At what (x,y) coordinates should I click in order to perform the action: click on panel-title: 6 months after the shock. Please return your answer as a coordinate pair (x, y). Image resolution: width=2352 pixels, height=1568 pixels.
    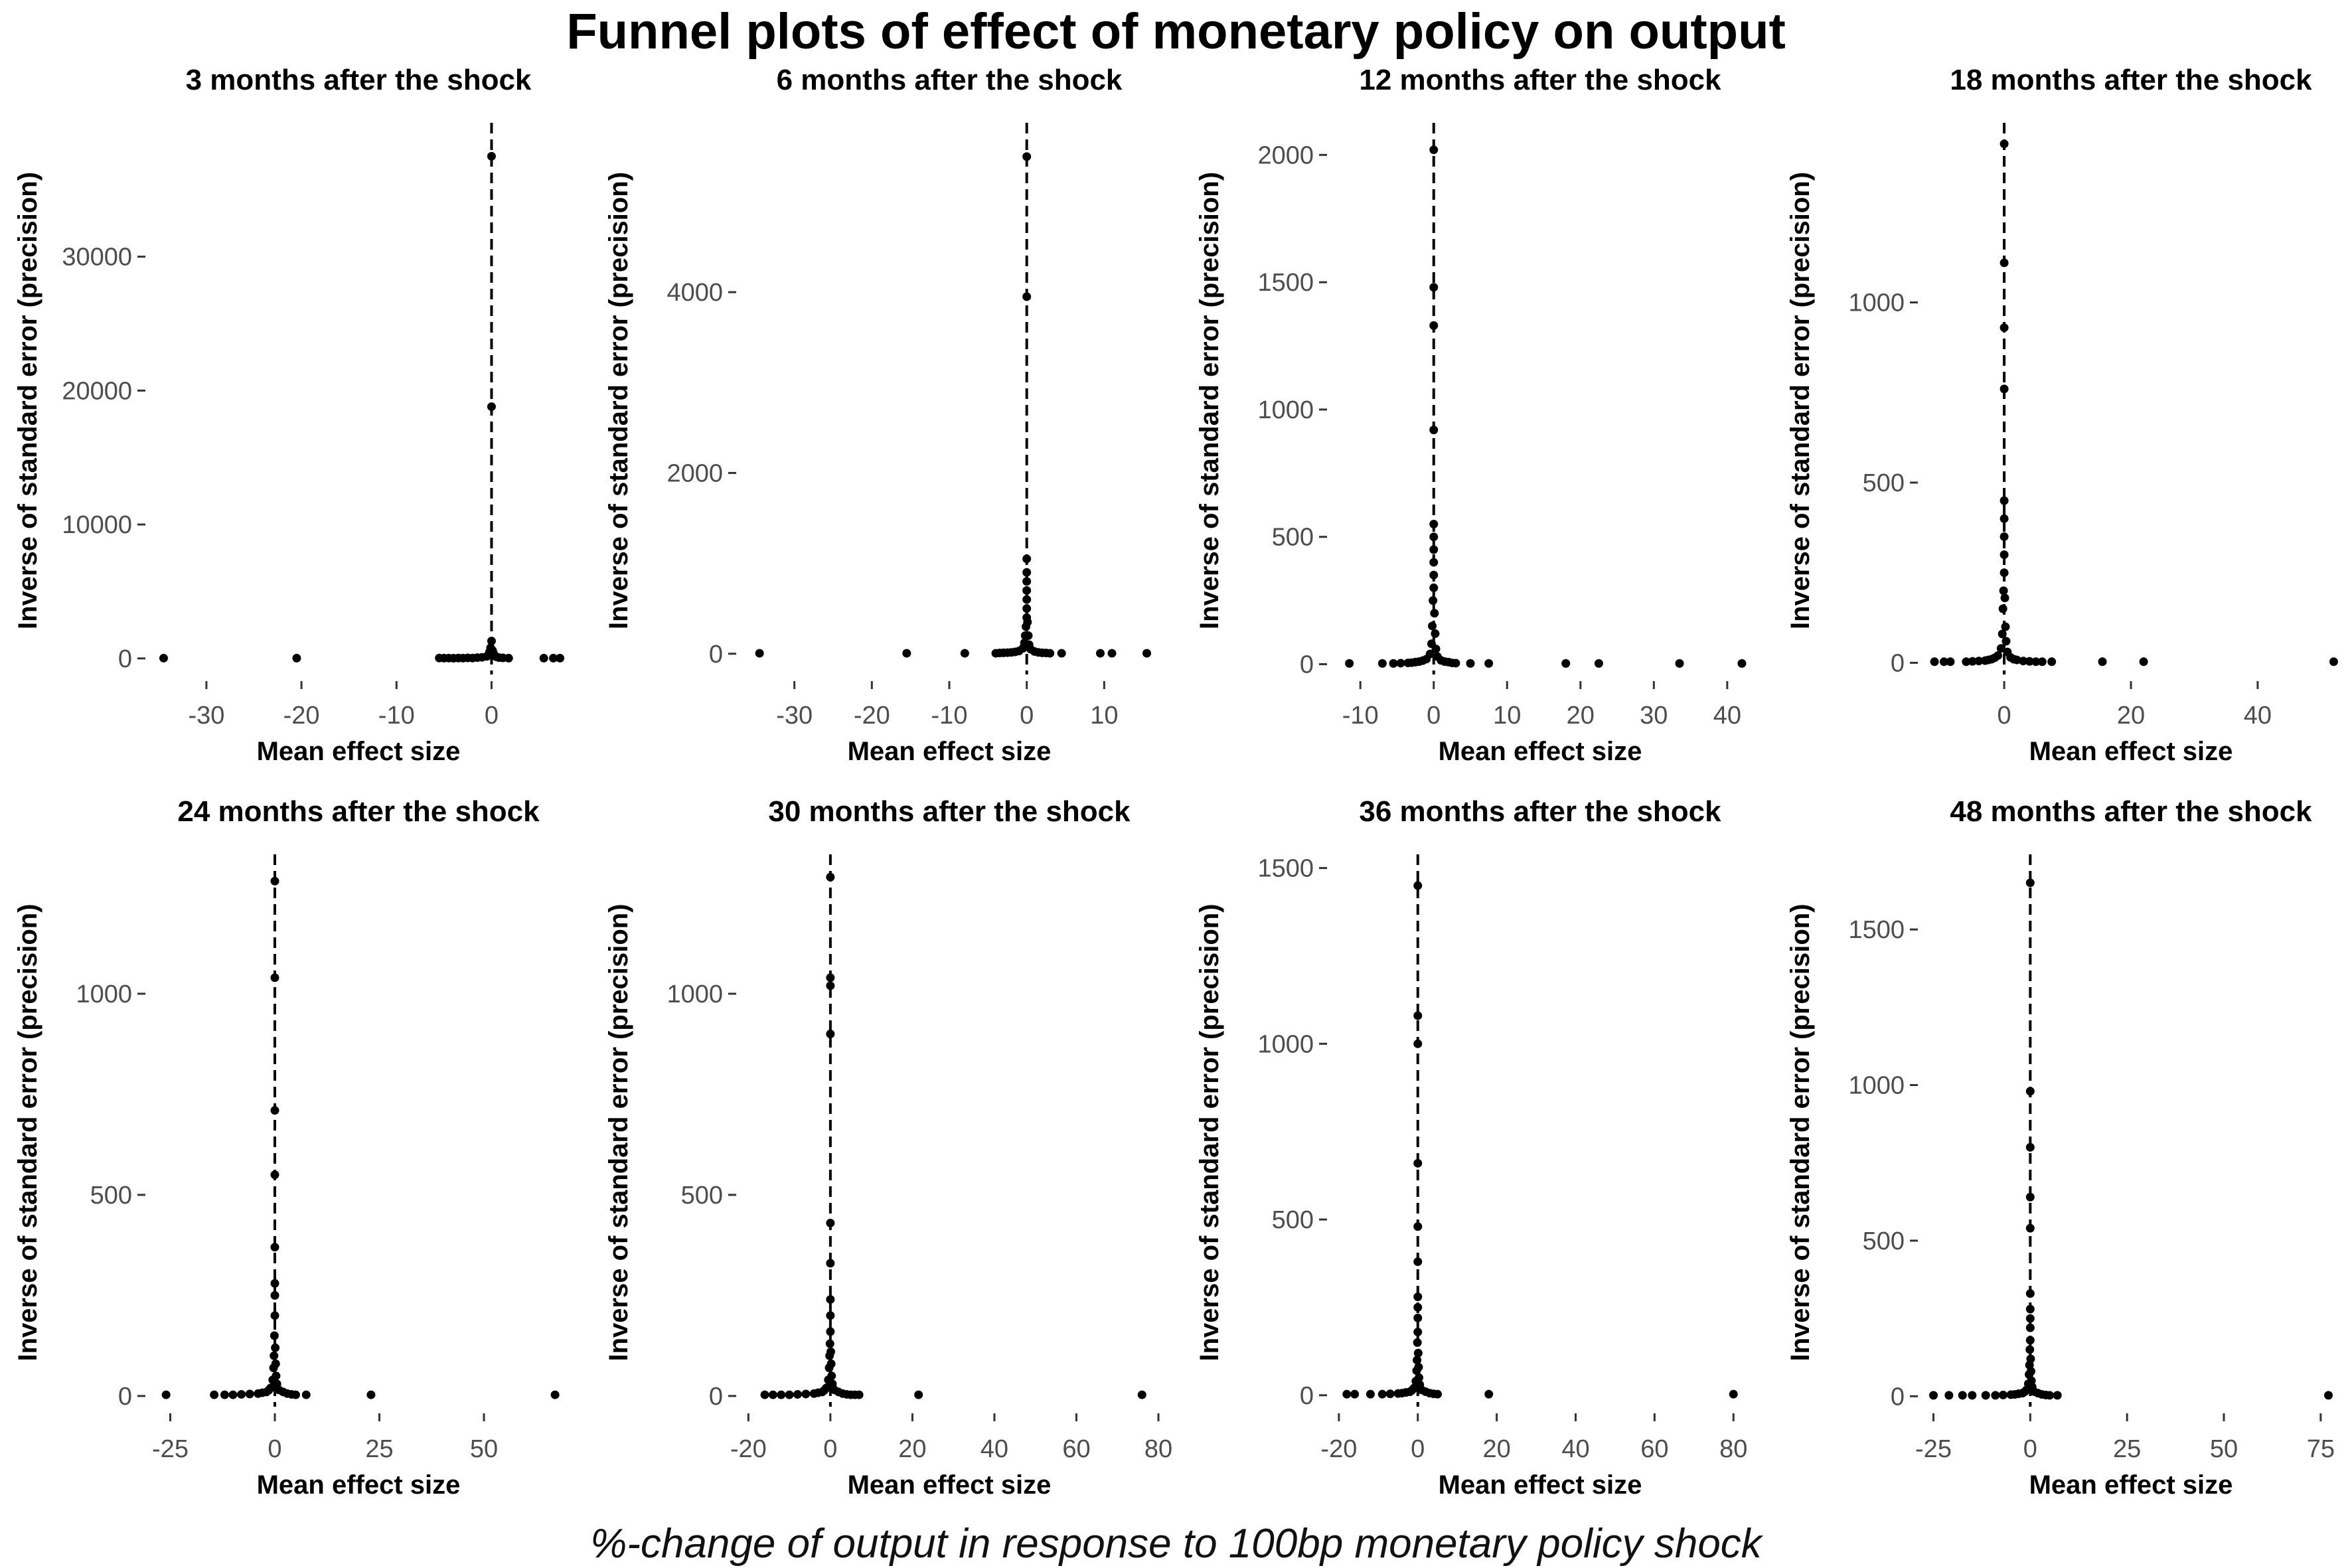
    Looking at the image, I should click on (950, 80).